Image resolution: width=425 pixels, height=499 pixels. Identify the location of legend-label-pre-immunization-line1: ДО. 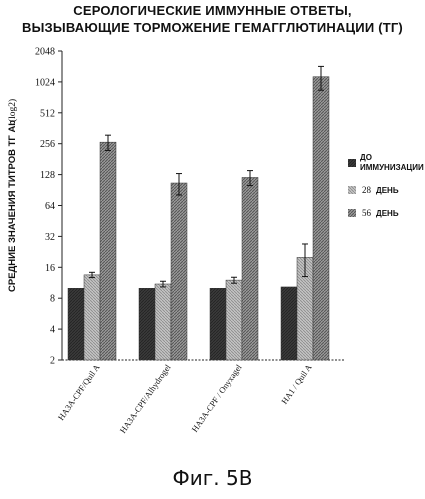
(366, 157).